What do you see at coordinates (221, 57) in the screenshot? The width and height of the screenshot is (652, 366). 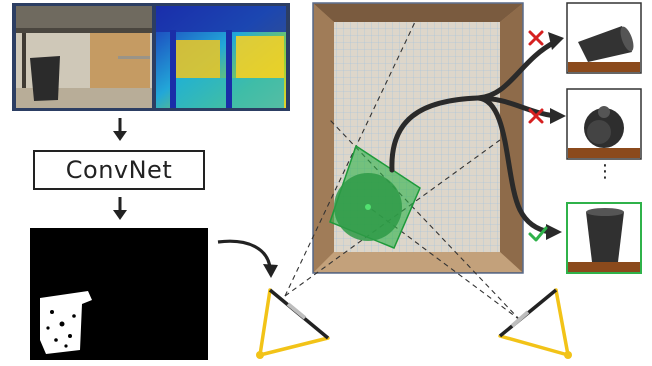 I see `depth-map` at bounding box center [221, 57].